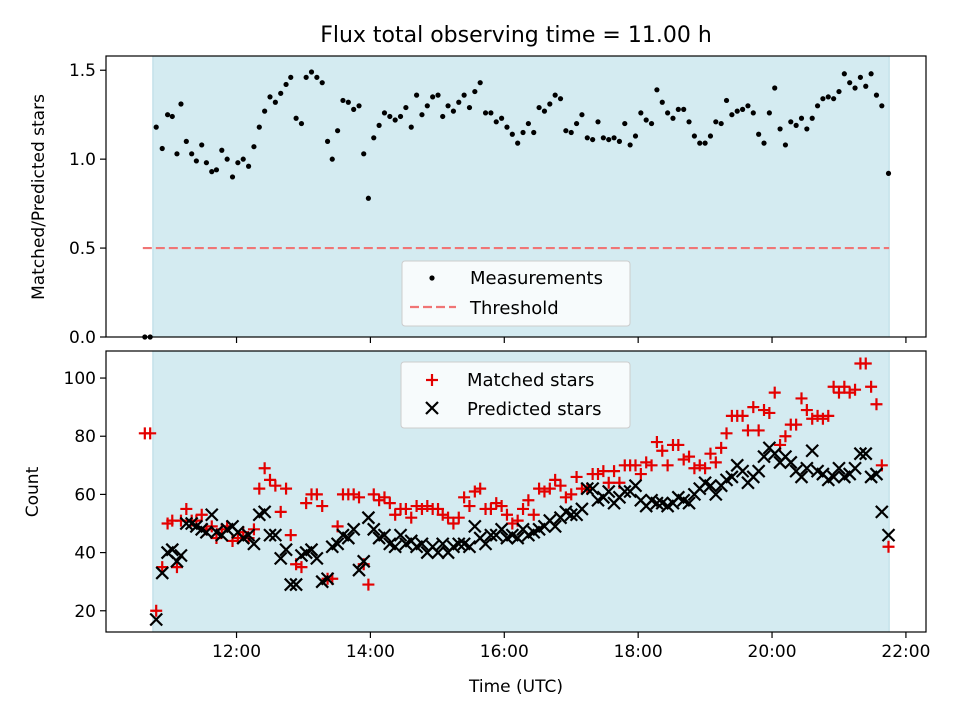 The width and height of the screenshot is (960, 724). Describe the element at coordinates (39, 197) in the screenshot. I see `top-y-axis-label: Matched/Predicted stars` at that location.